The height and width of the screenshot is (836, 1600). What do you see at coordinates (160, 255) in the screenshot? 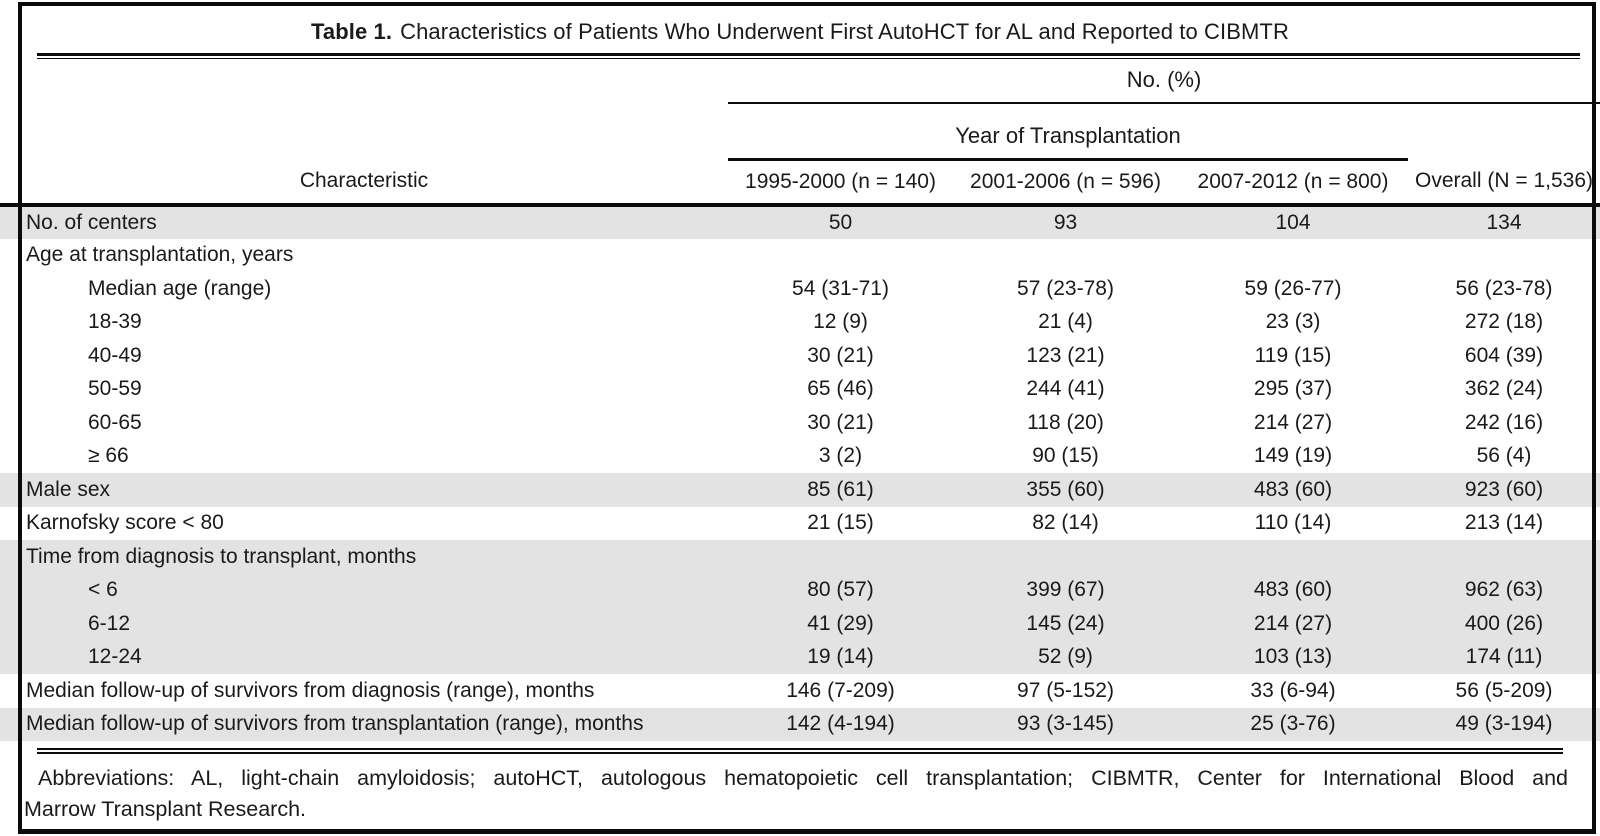
I see `row-label: Age at transplantation, years` at bounding box center [160, 255].